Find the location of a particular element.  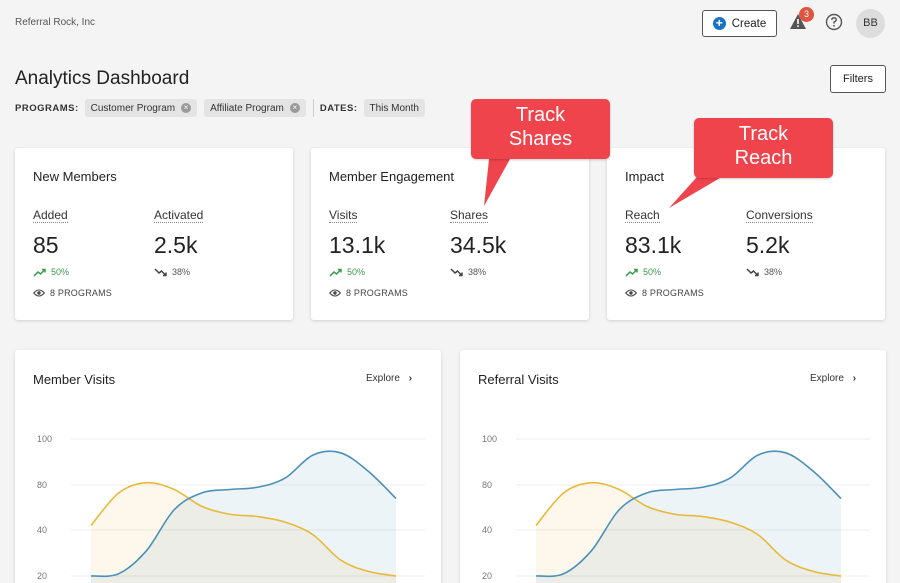

metric: Visits 13.1k 50% is located at coordinates (384, 241).